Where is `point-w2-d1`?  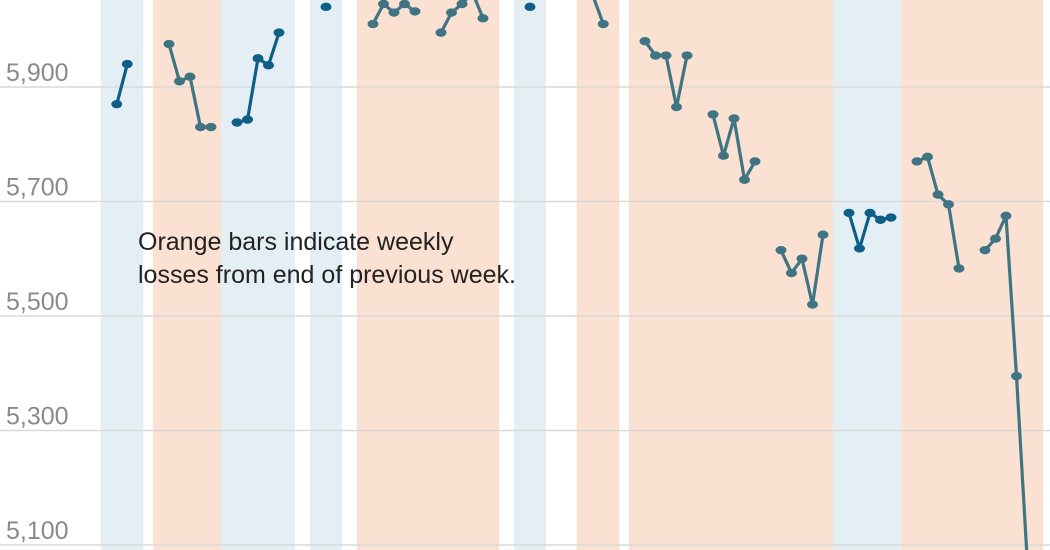
point-w2-d1 is located at coordinates (169, 44).